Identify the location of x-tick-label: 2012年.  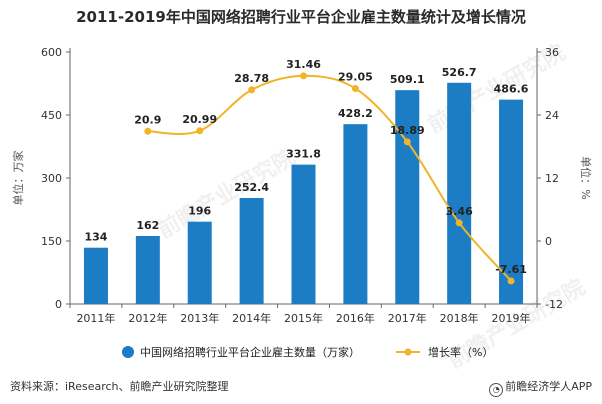
(147, 318).